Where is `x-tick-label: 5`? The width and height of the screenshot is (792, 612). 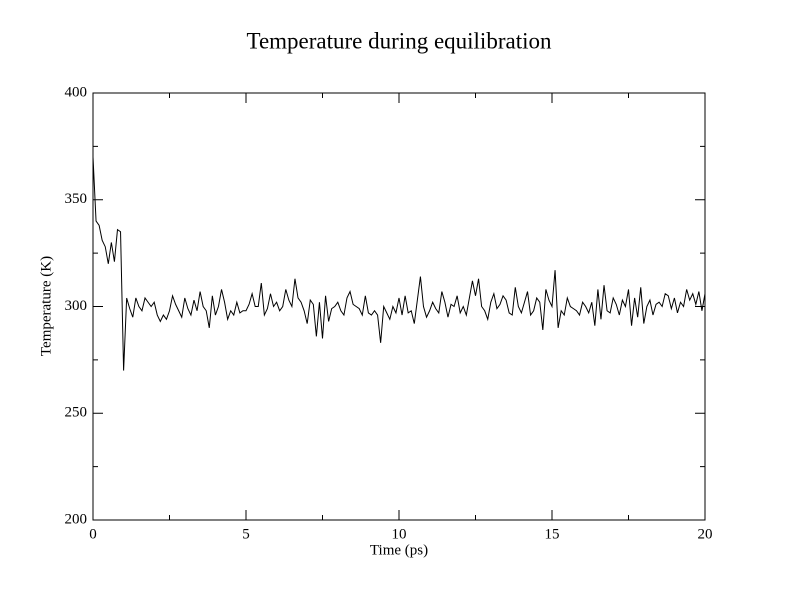 x-tick-label: 5 is located at coordinates (246, 534).